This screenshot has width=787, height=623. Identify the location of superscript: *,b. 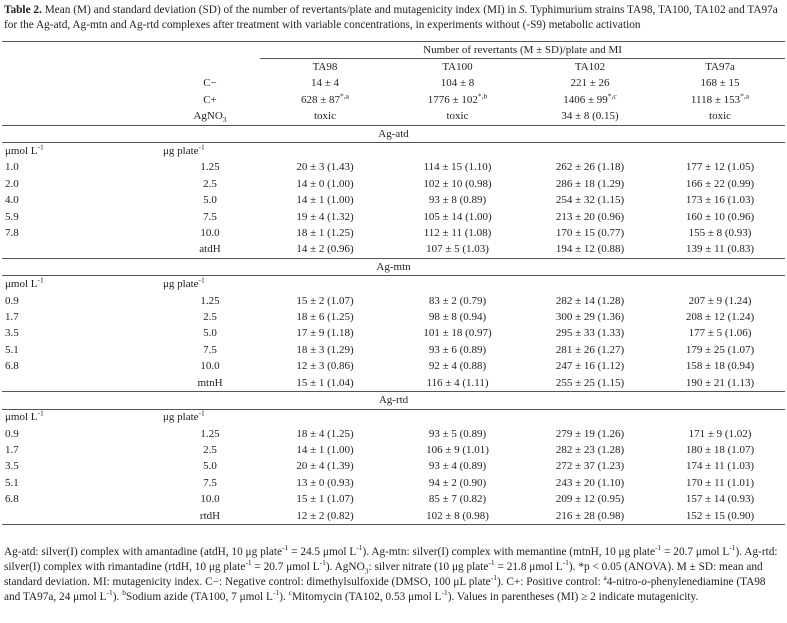
(482, 96).